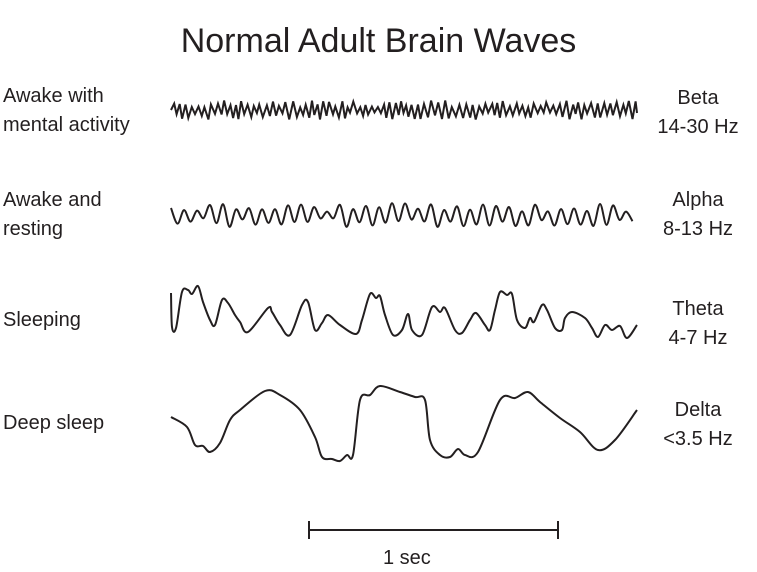 This screenshot has height=572, width=757. I want to click on state-line: Awake and, so click(52, 200).